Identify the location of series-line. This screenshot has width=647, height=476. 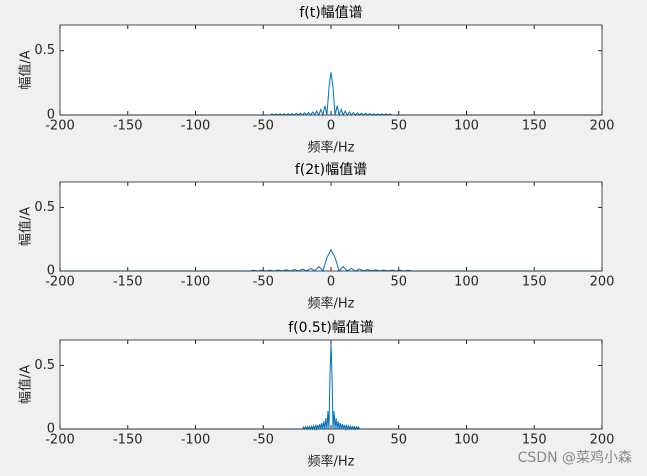
(331, 94).